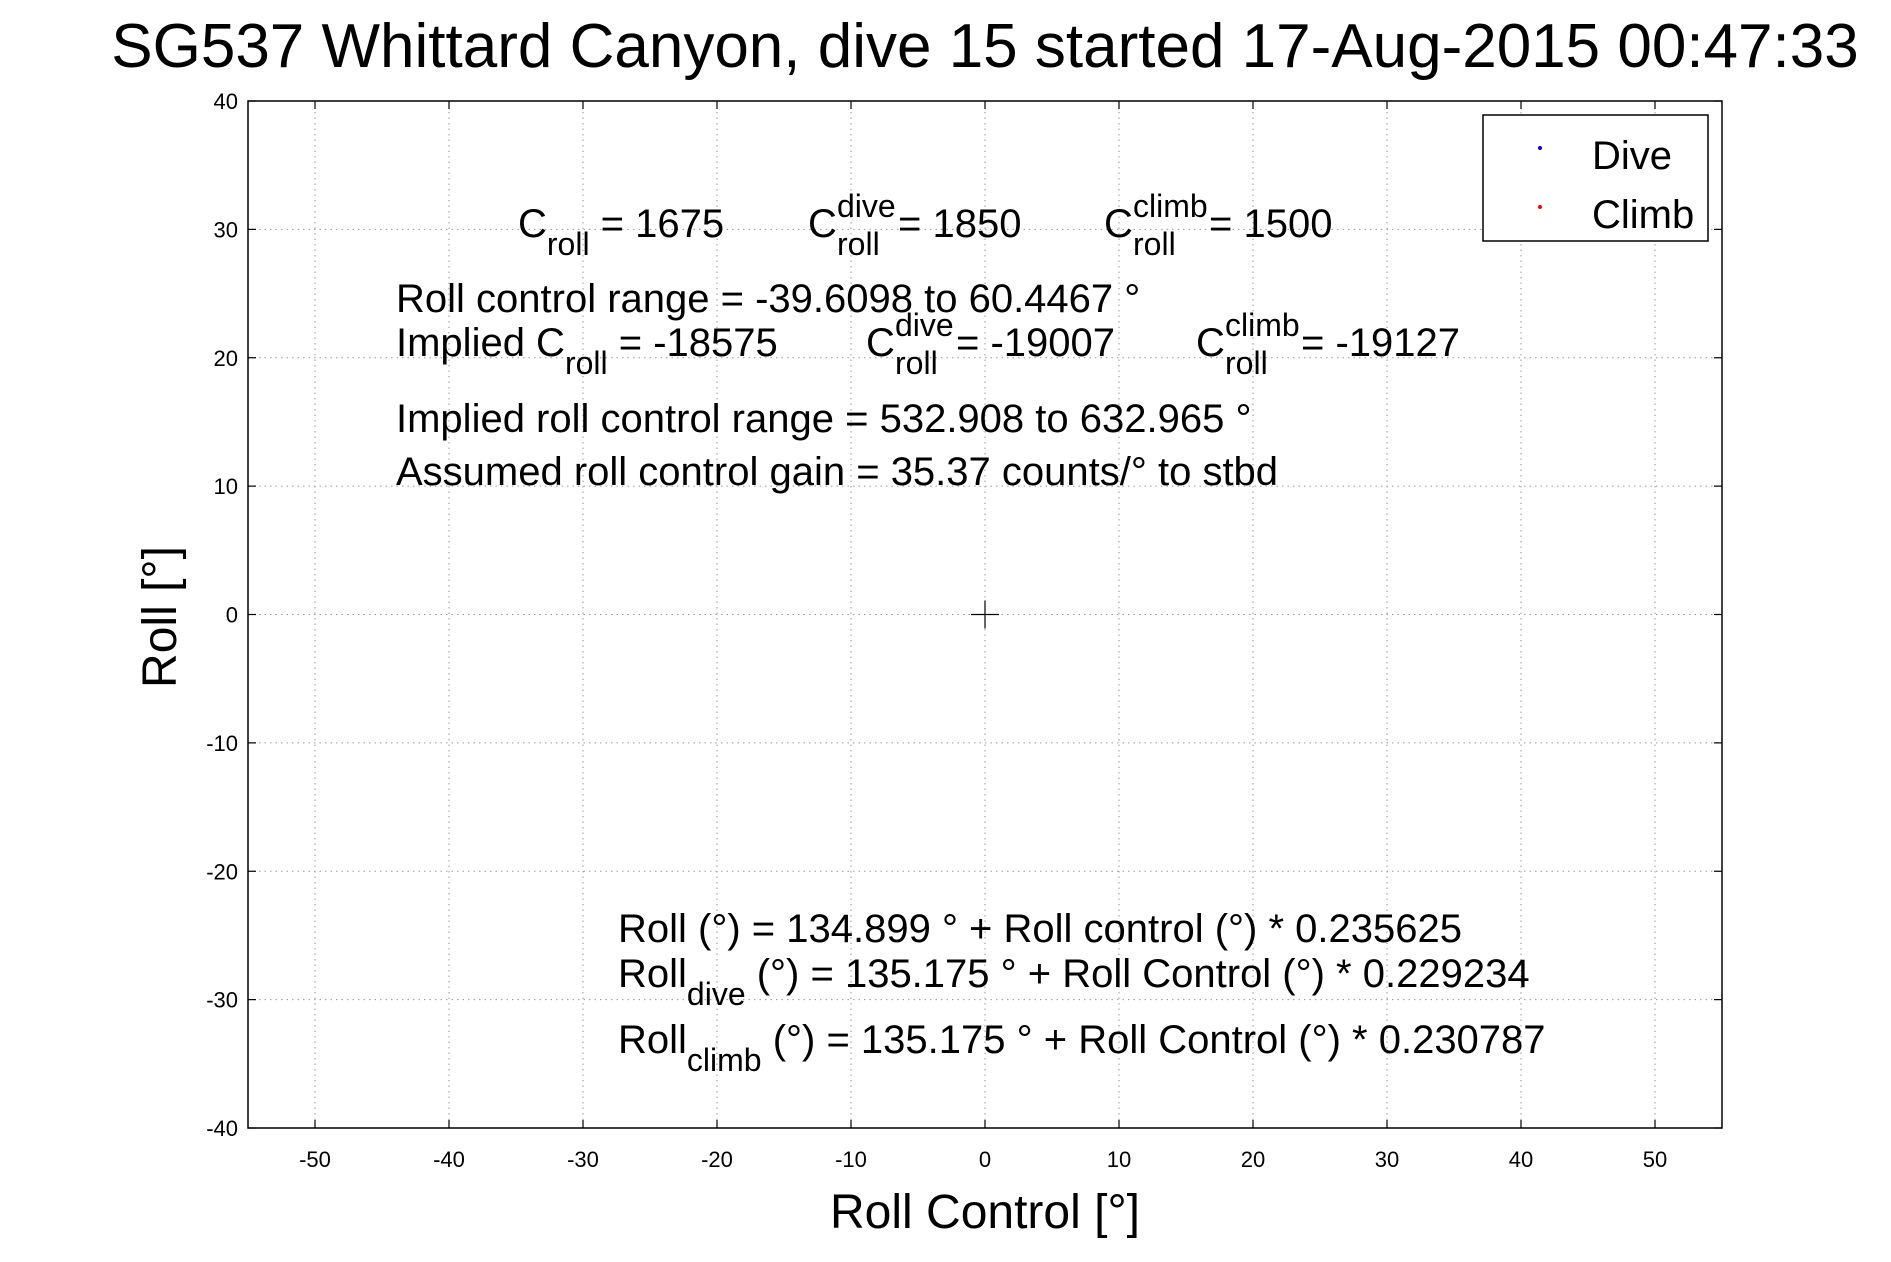  I want to click on annotation-implied-climb-sup: climb, so click(1262, 325).